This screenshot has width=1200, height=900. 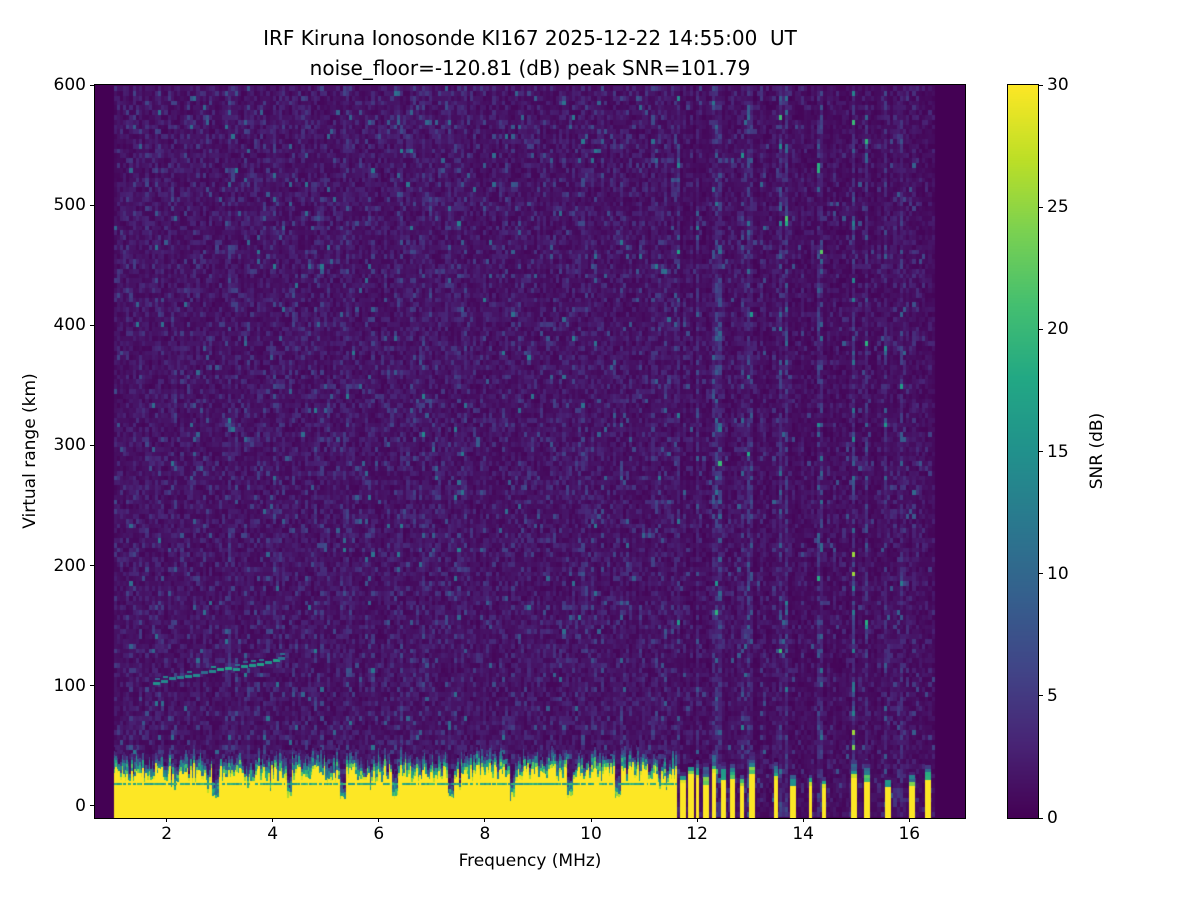 What do you see at coordinates (591, 834) in the screenshot?
I see `x-tick-label: 10` at bounding box center [591, 834].